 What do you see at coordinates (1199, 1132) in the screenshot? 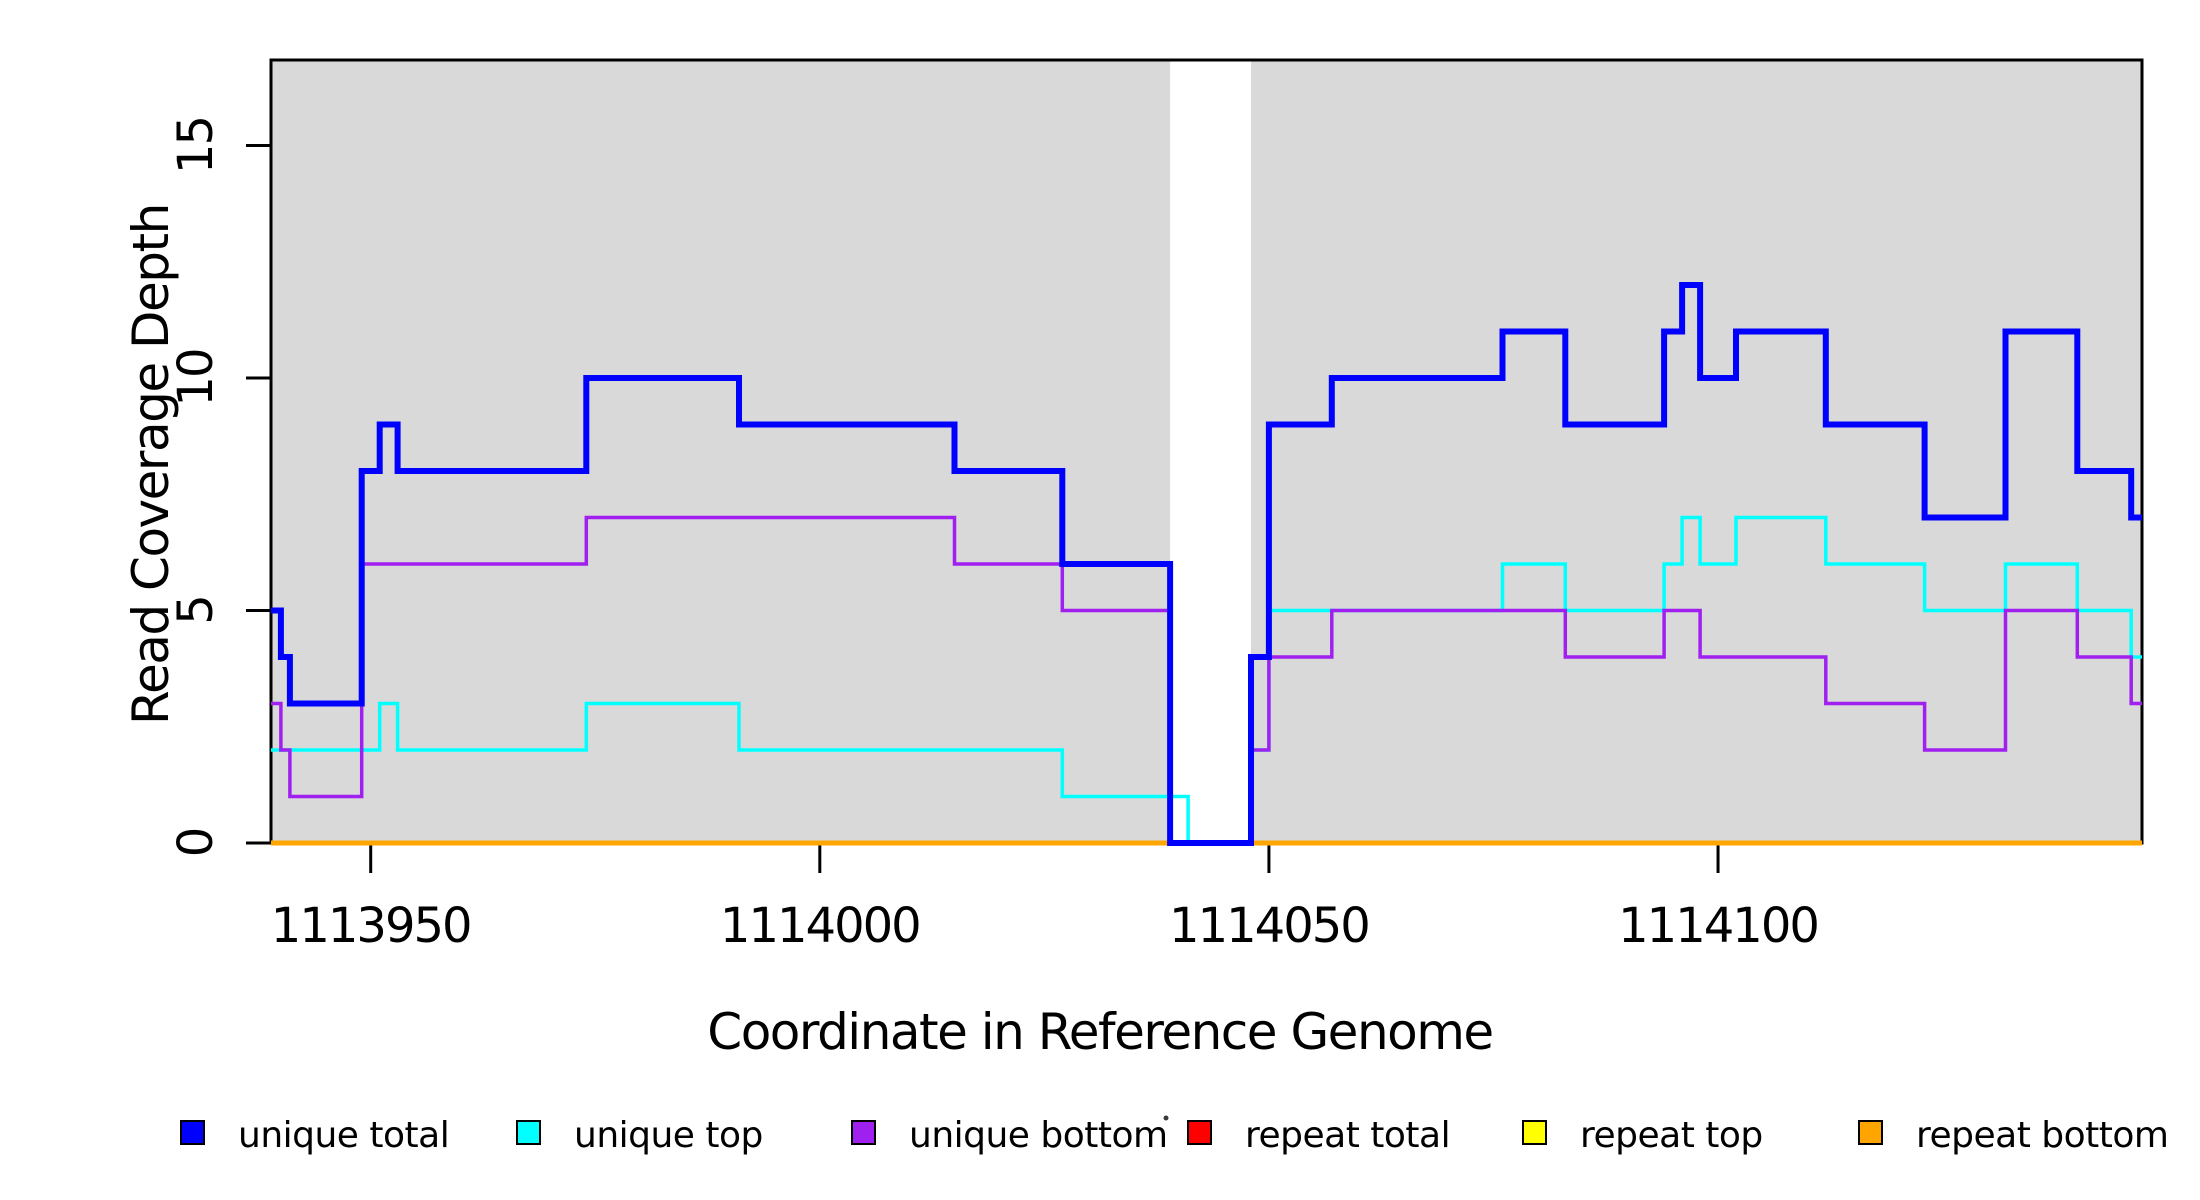
I see `legend-swatch-repeat-total` at bounding box center [1199, 1132].